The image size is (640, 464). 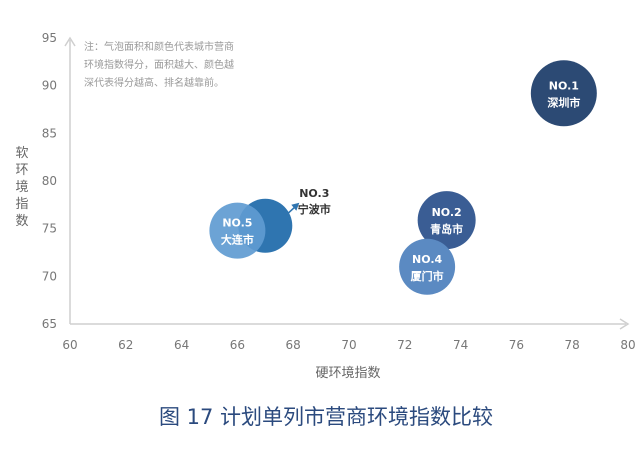 I want to click on x-tick-label: 72, so click(x=404, y=345).